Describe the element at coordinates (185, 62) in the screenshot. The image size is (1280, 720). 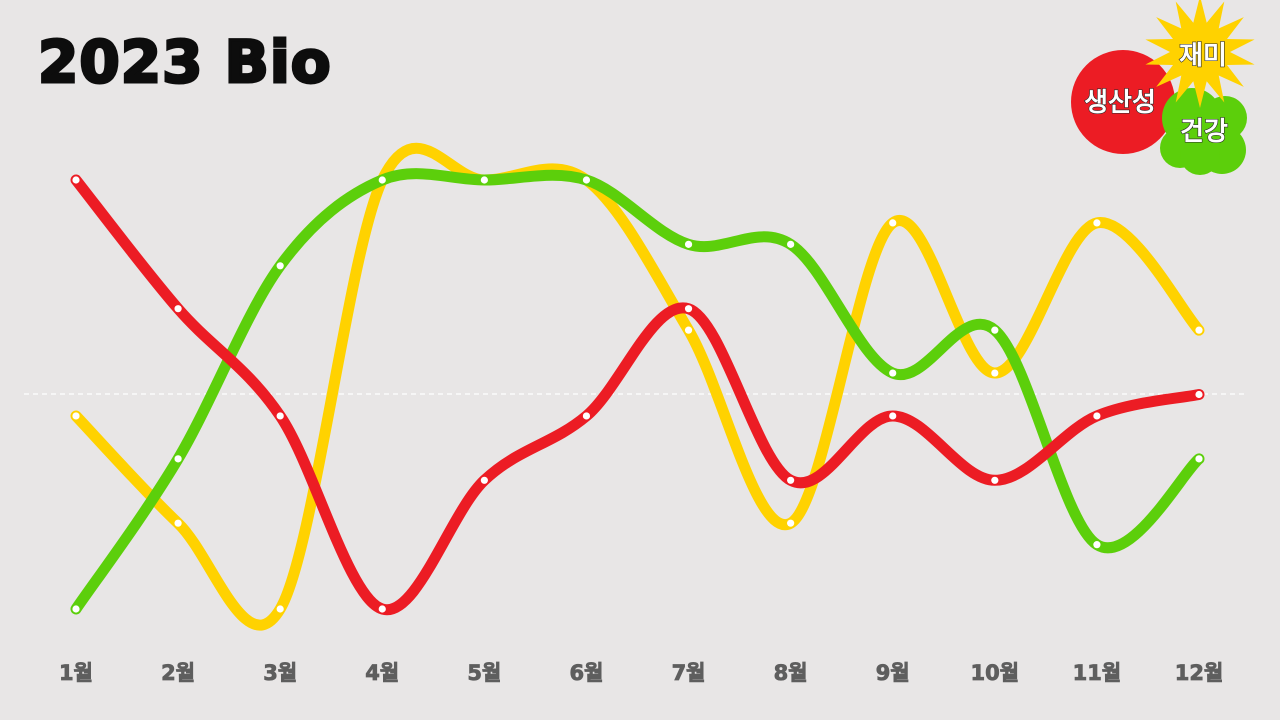
I see `page-title: 2023 Bio` at that location.